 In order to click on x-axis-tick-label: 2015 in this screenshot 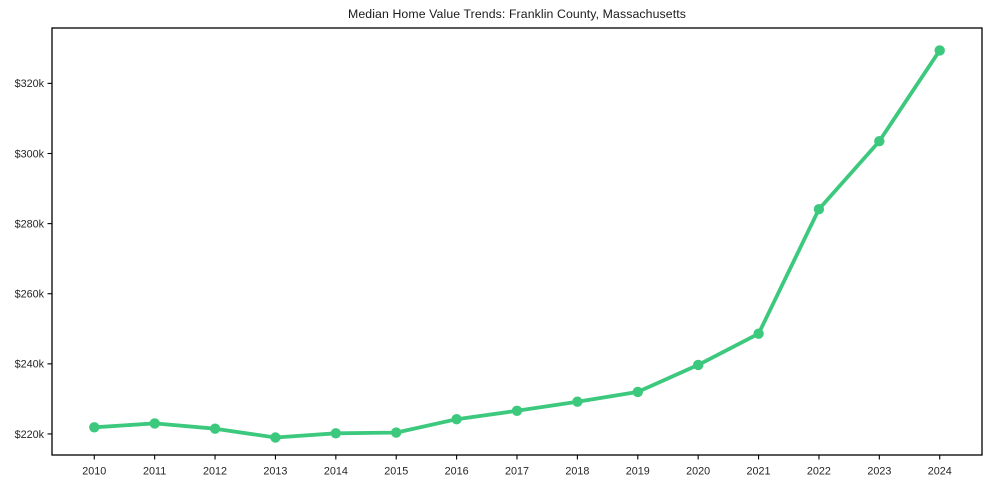, I will do `click(396, 472)`.